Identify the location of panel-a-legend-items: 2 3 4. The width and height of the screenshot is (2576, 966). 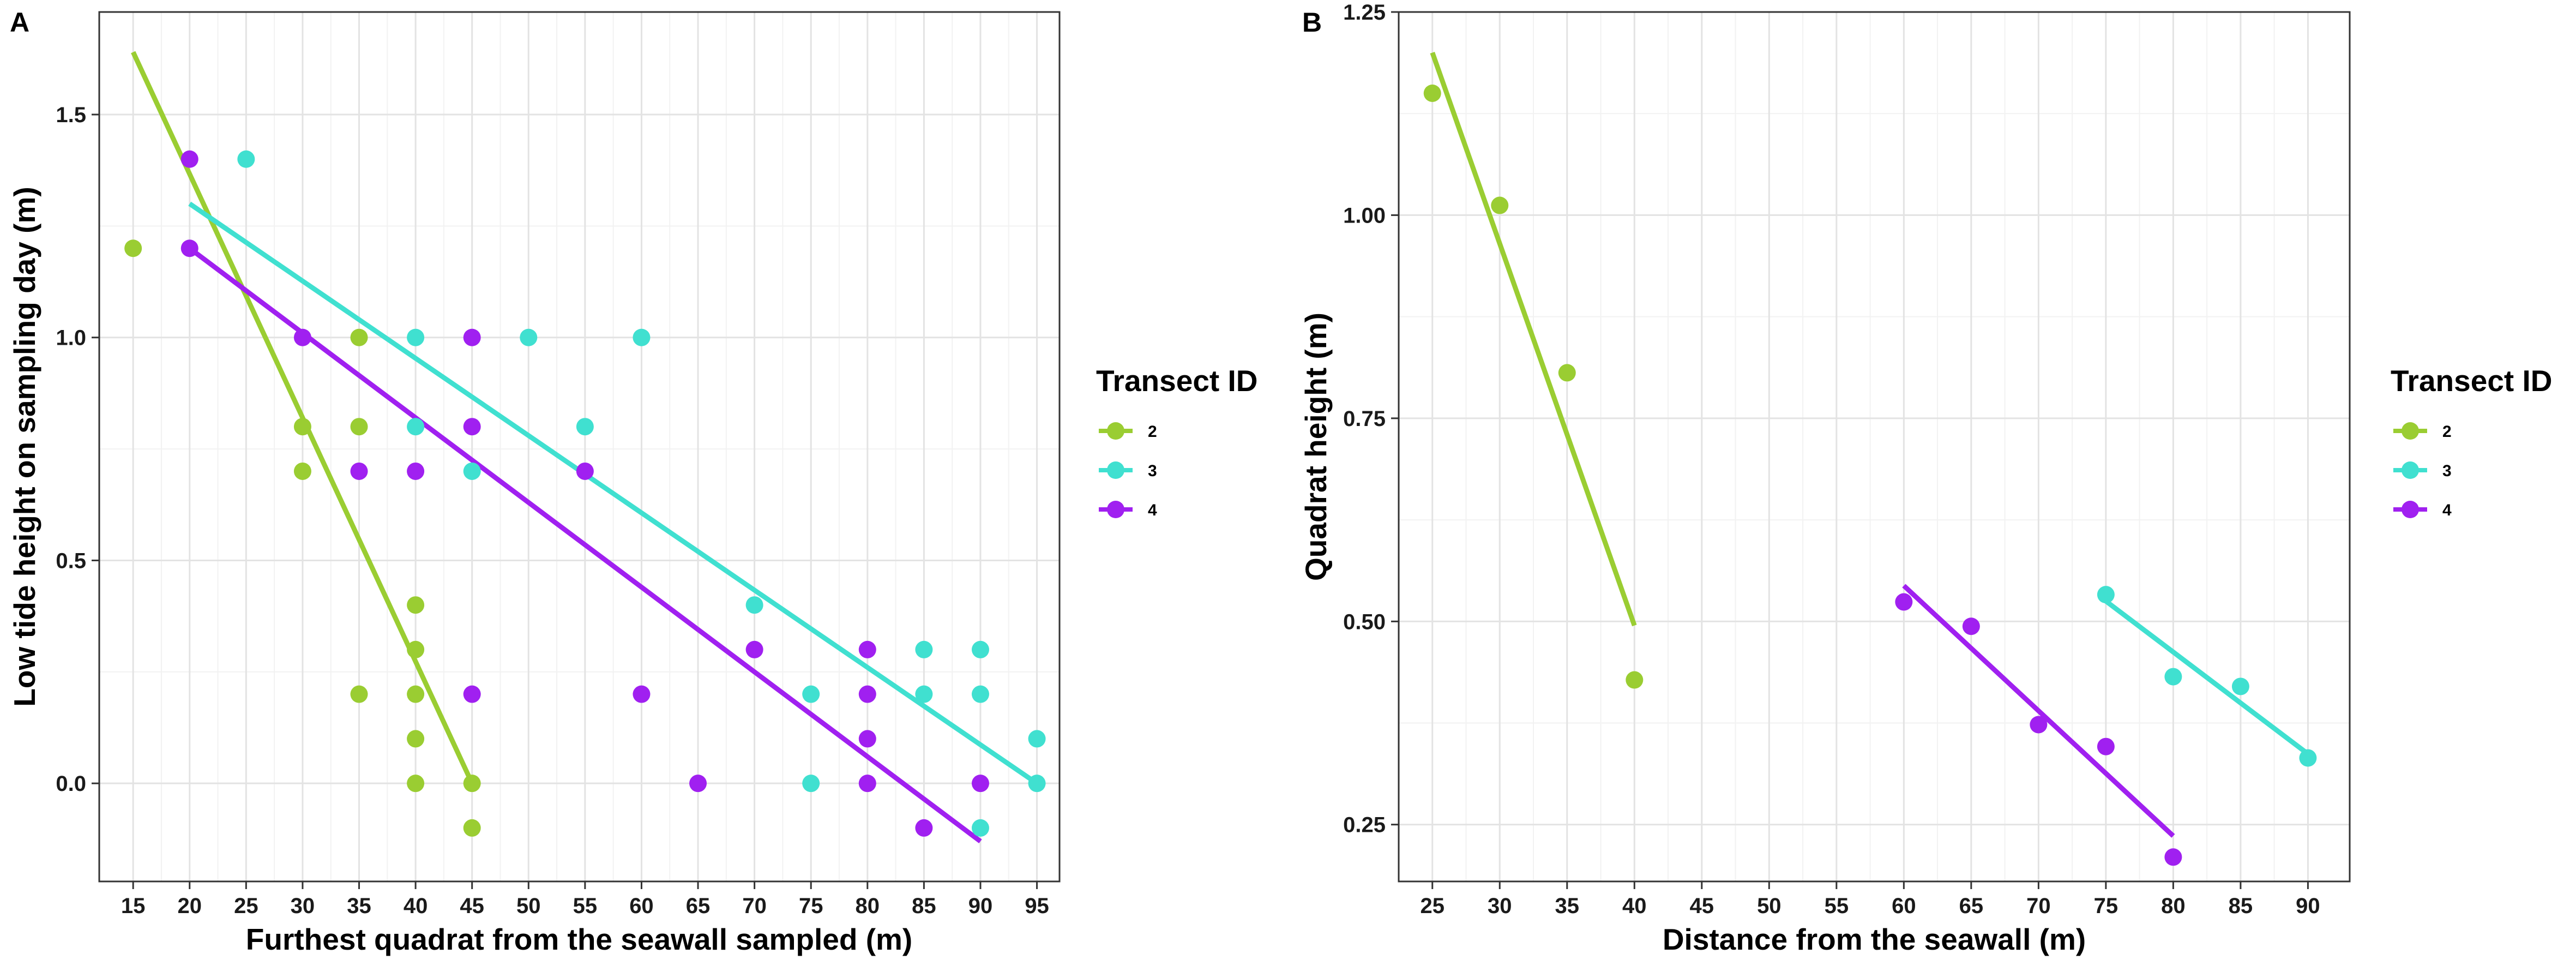
(1128, 470).